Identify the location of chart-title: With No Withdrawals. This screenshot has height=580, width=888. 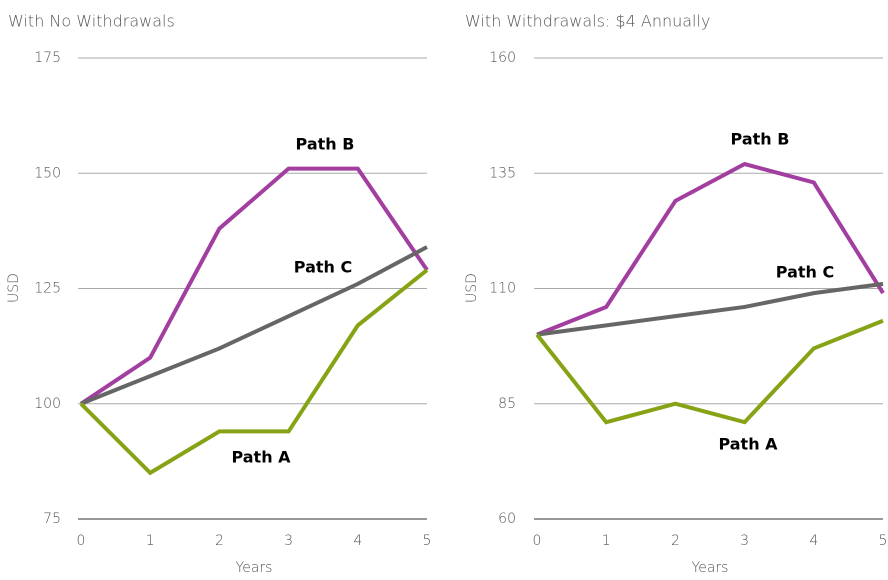
(91, 21).